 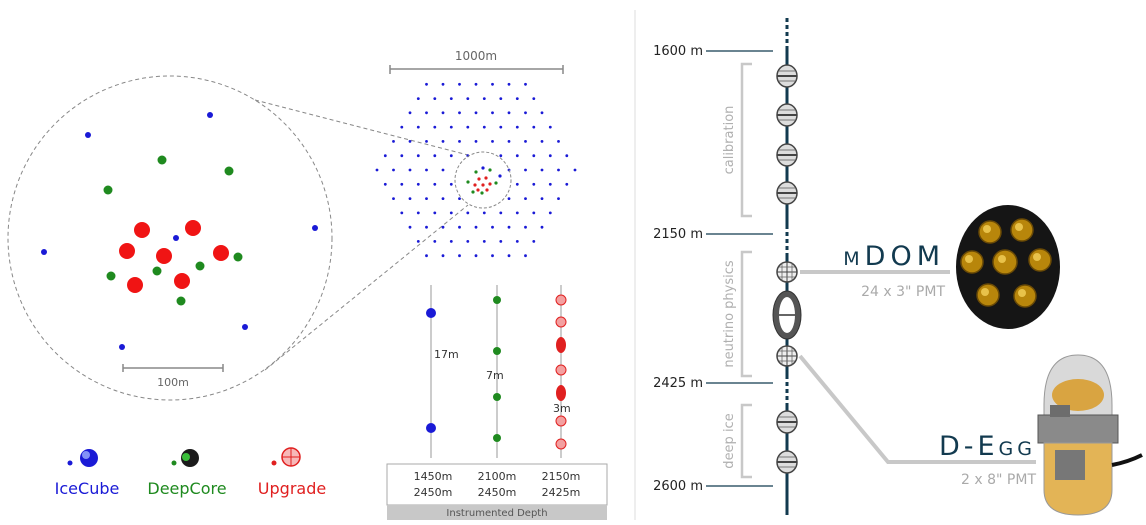 What do you see at coordinates (173, 382) in the screenshot?
I see `zoom-scale-label: 100m` at bounding box center [173, 382].